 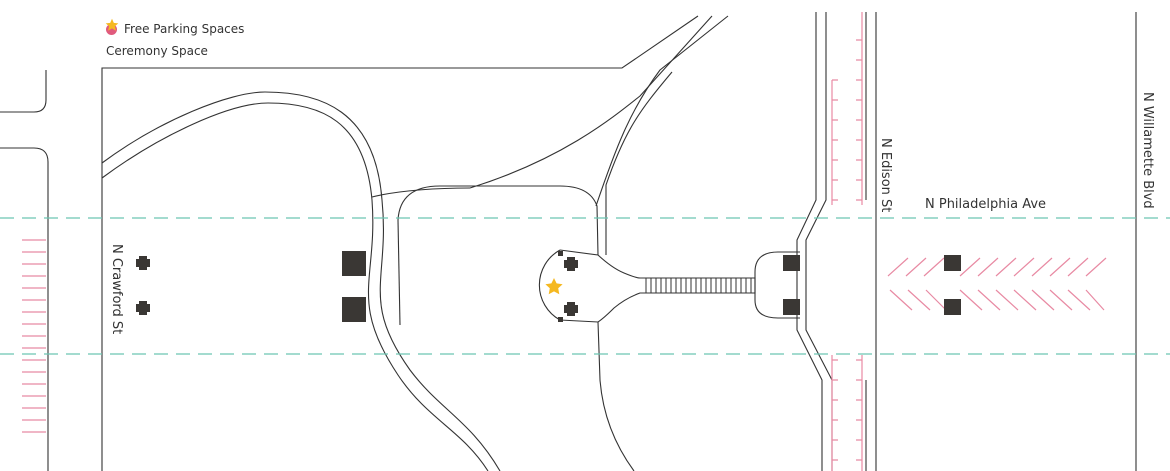 I want to click on street-label-edison: N Edison St, so click(x=885, y=175).